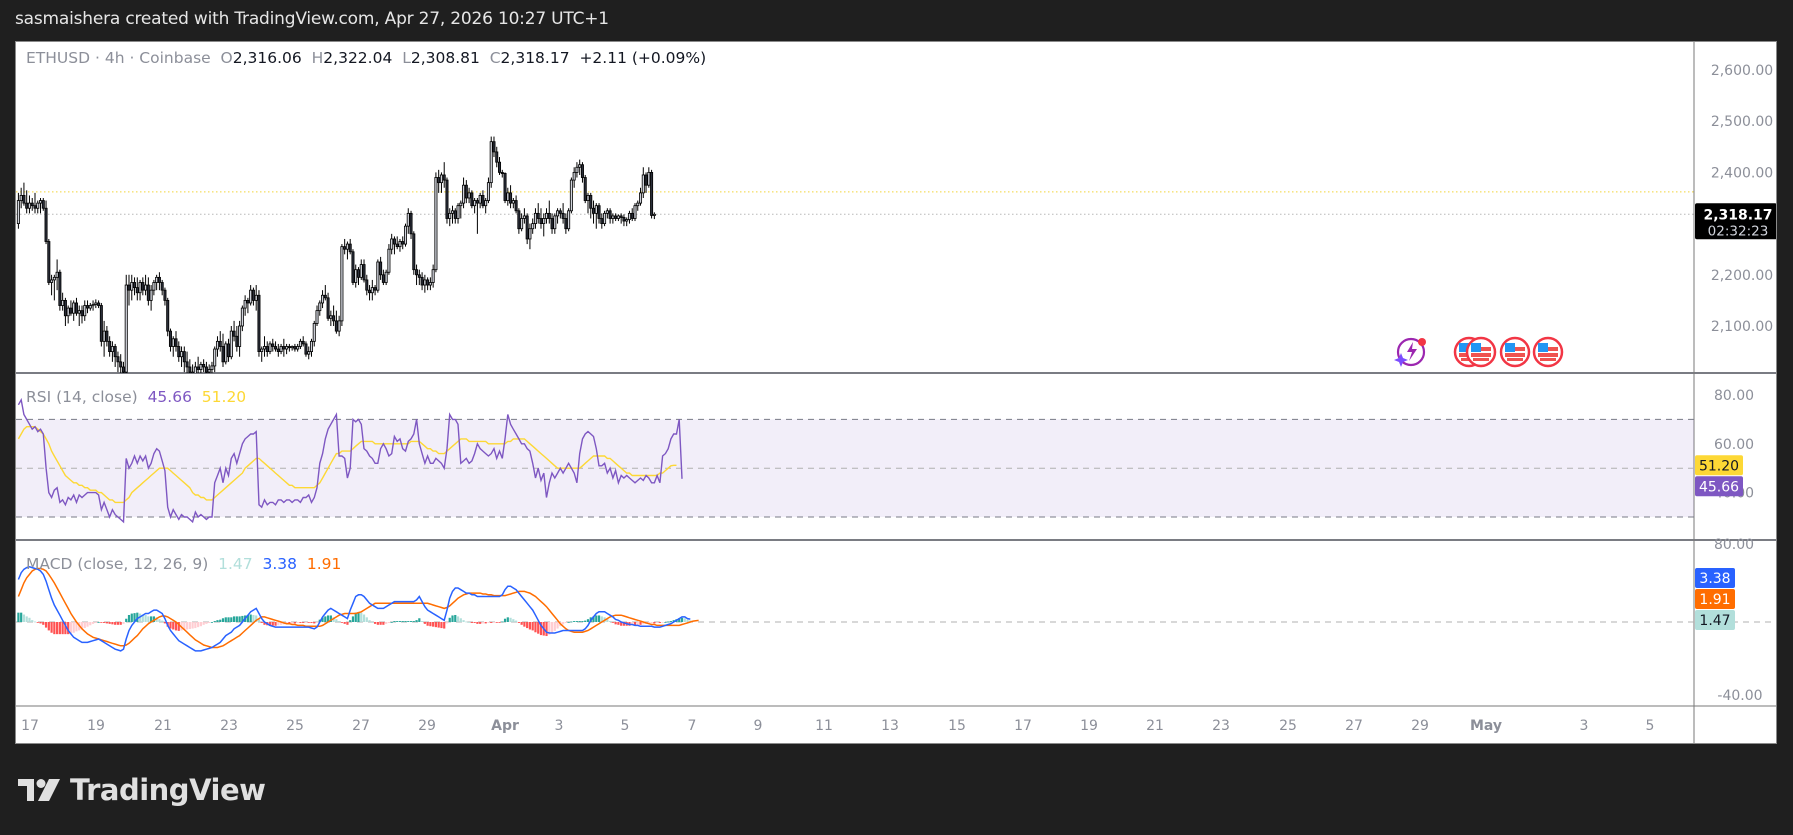  What do you see at coordinates (183, 564) in the screenshot?
I see `macd-legend: MACD (close, 12, 26, 9) 1.47 3.38 1.91` at bounding box center [183, 564].